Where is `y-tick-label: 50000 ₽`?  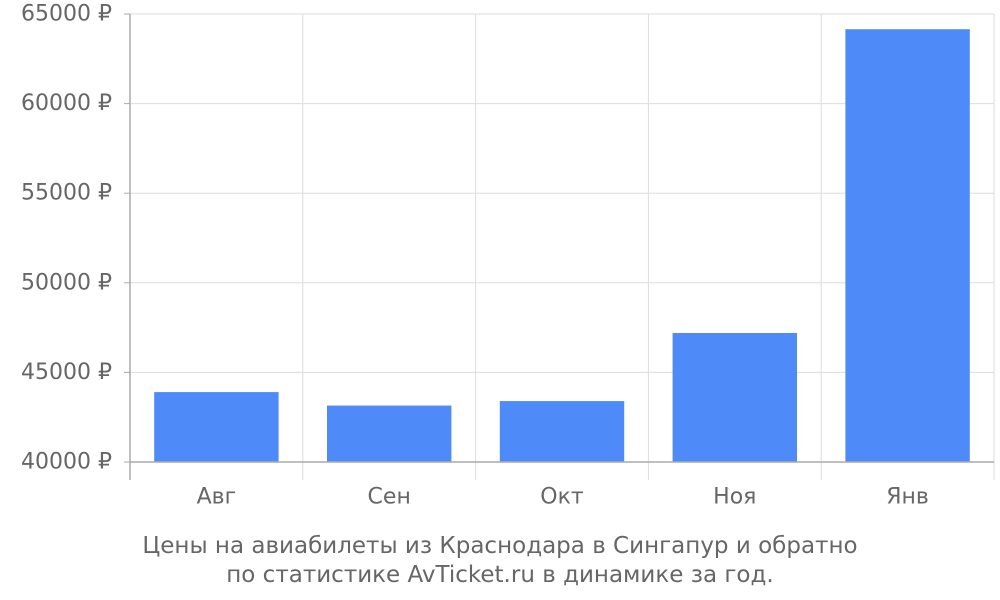
y-tick-label: 50000 ₽ is located at coordinates (66, 282).